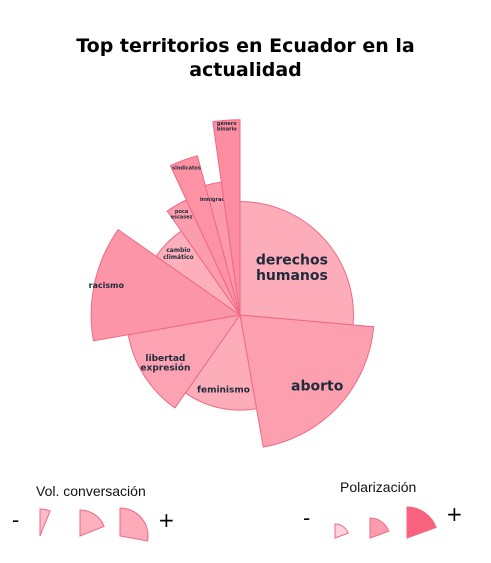 The image size is (491, 563). What do you see at coordinates (45, 522) in the screenshot?
I see `volume-legend-wedge-small` at bounding box center [45, 522].